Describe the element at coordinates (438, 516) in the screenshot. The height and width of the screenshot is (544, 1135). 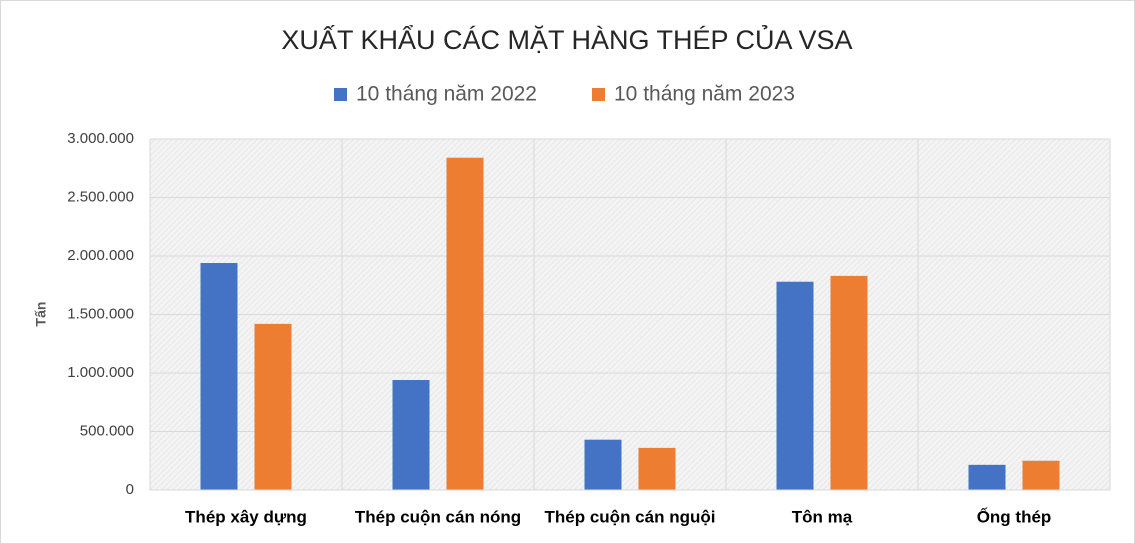
I see `x-tick-label: Thép cuộn cán nóng` at that location.